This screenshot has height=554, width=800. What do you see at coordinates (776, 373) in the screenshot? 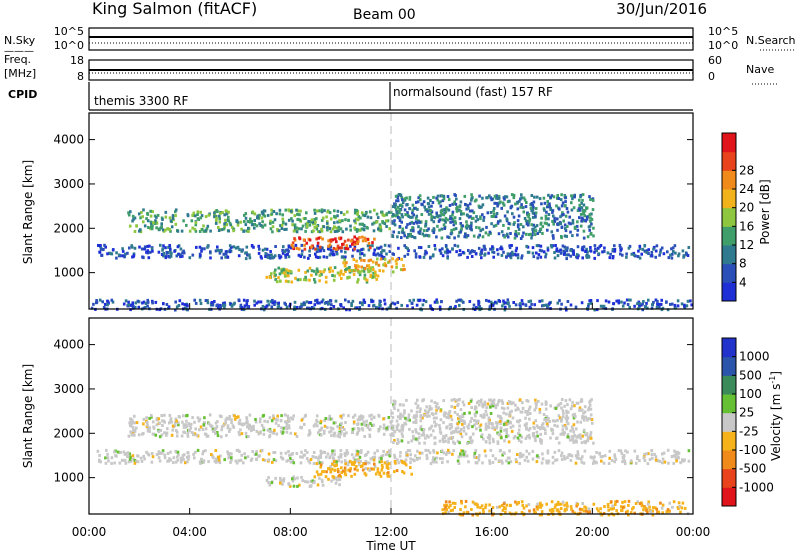
I see `velocity-colorbar-label-close: ]` at bounding box center [776, 373].